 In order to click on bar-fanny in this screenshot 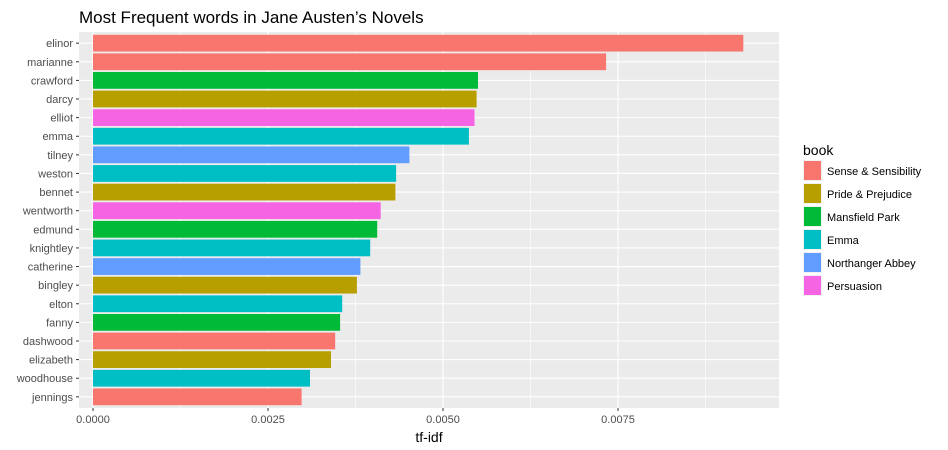, I will do `click(217, 322)`.